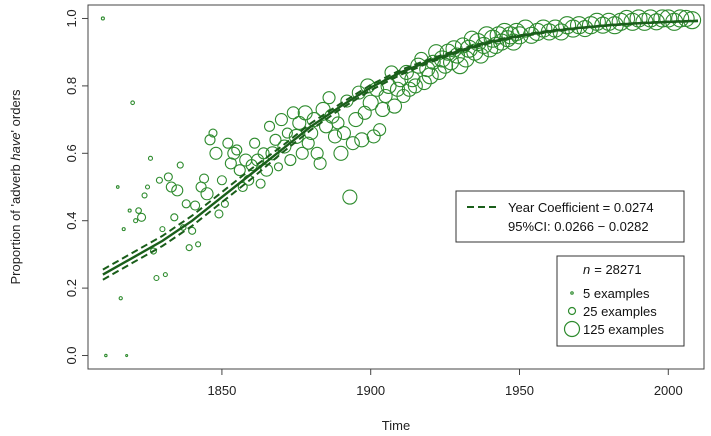 The width and height of the screenshot is (711, 436). I want to click on size-legend-n: n = 28271, so click(612, 269).